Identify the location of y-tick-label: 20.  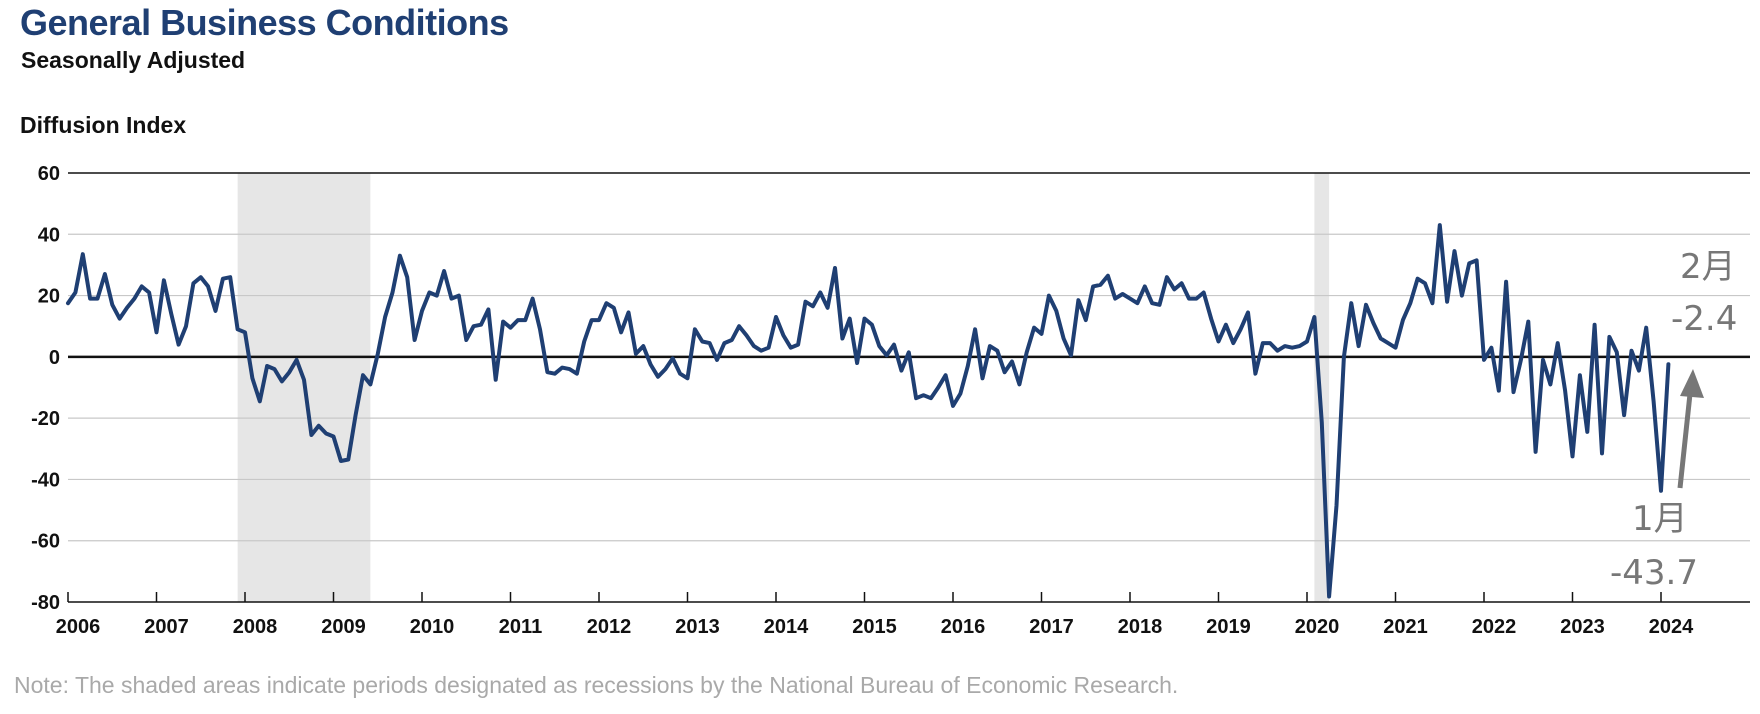
(49, 297).